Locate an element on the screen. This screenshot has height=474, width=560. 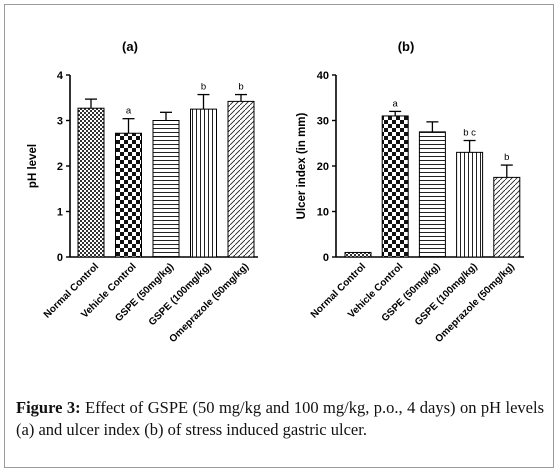
caption-label: Figure 3: is located at coordinates (48, 407).